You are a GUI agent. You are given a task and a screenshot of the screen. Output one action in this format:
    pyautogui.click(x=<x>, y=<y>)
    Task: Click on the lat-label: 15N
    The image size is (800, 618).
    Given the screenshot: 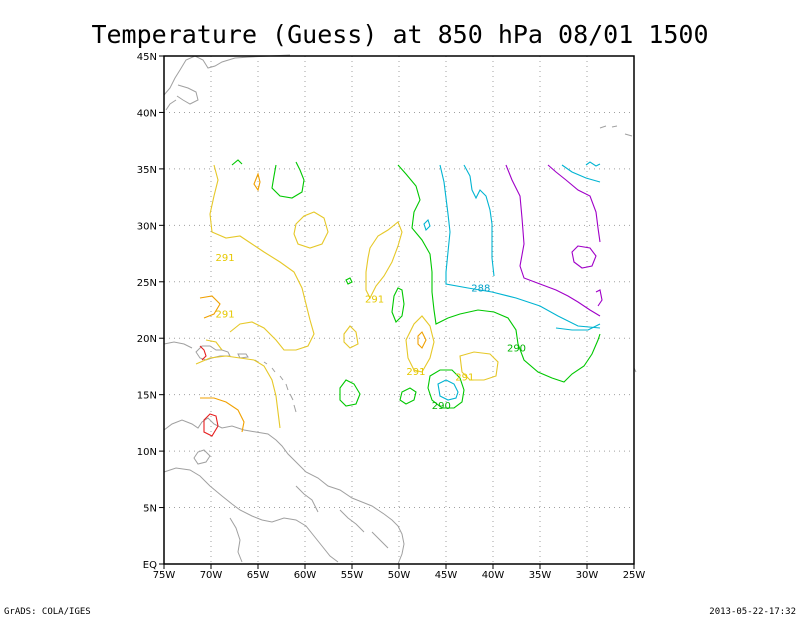 What is the action you would take?
    pyautogui.click(x=147, y=396)
    